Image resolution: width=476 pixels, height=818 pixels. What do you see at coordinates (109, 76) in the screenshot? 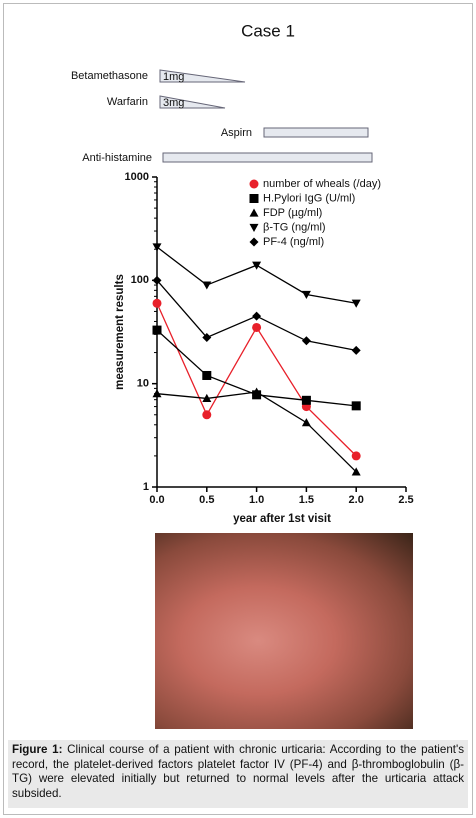
I see `treatment-label: Betamethasone` at bounding box center [109, 76].